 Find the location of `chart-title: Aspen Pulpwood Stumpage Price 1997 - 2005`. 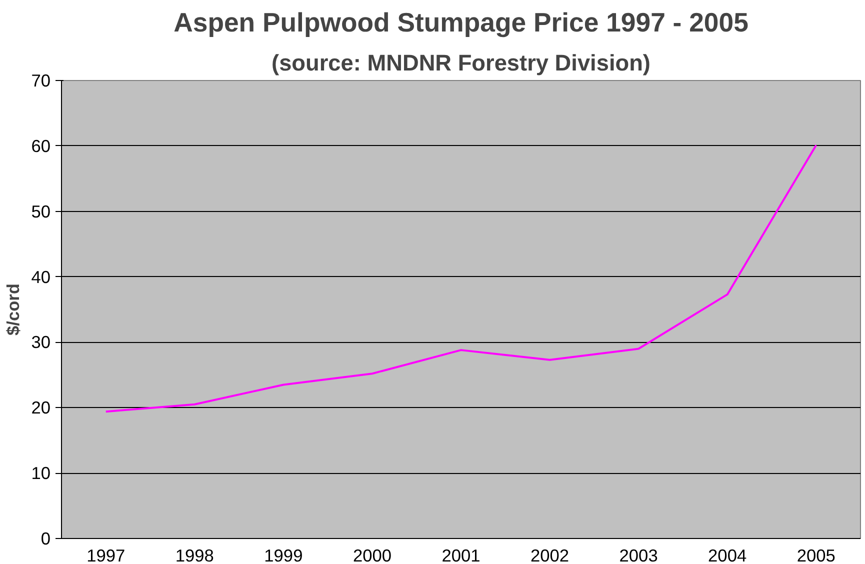

chart-title: Aspen Pulpwood Stumpage Price 1997 - 2005 is located at coordinates (461, 23).